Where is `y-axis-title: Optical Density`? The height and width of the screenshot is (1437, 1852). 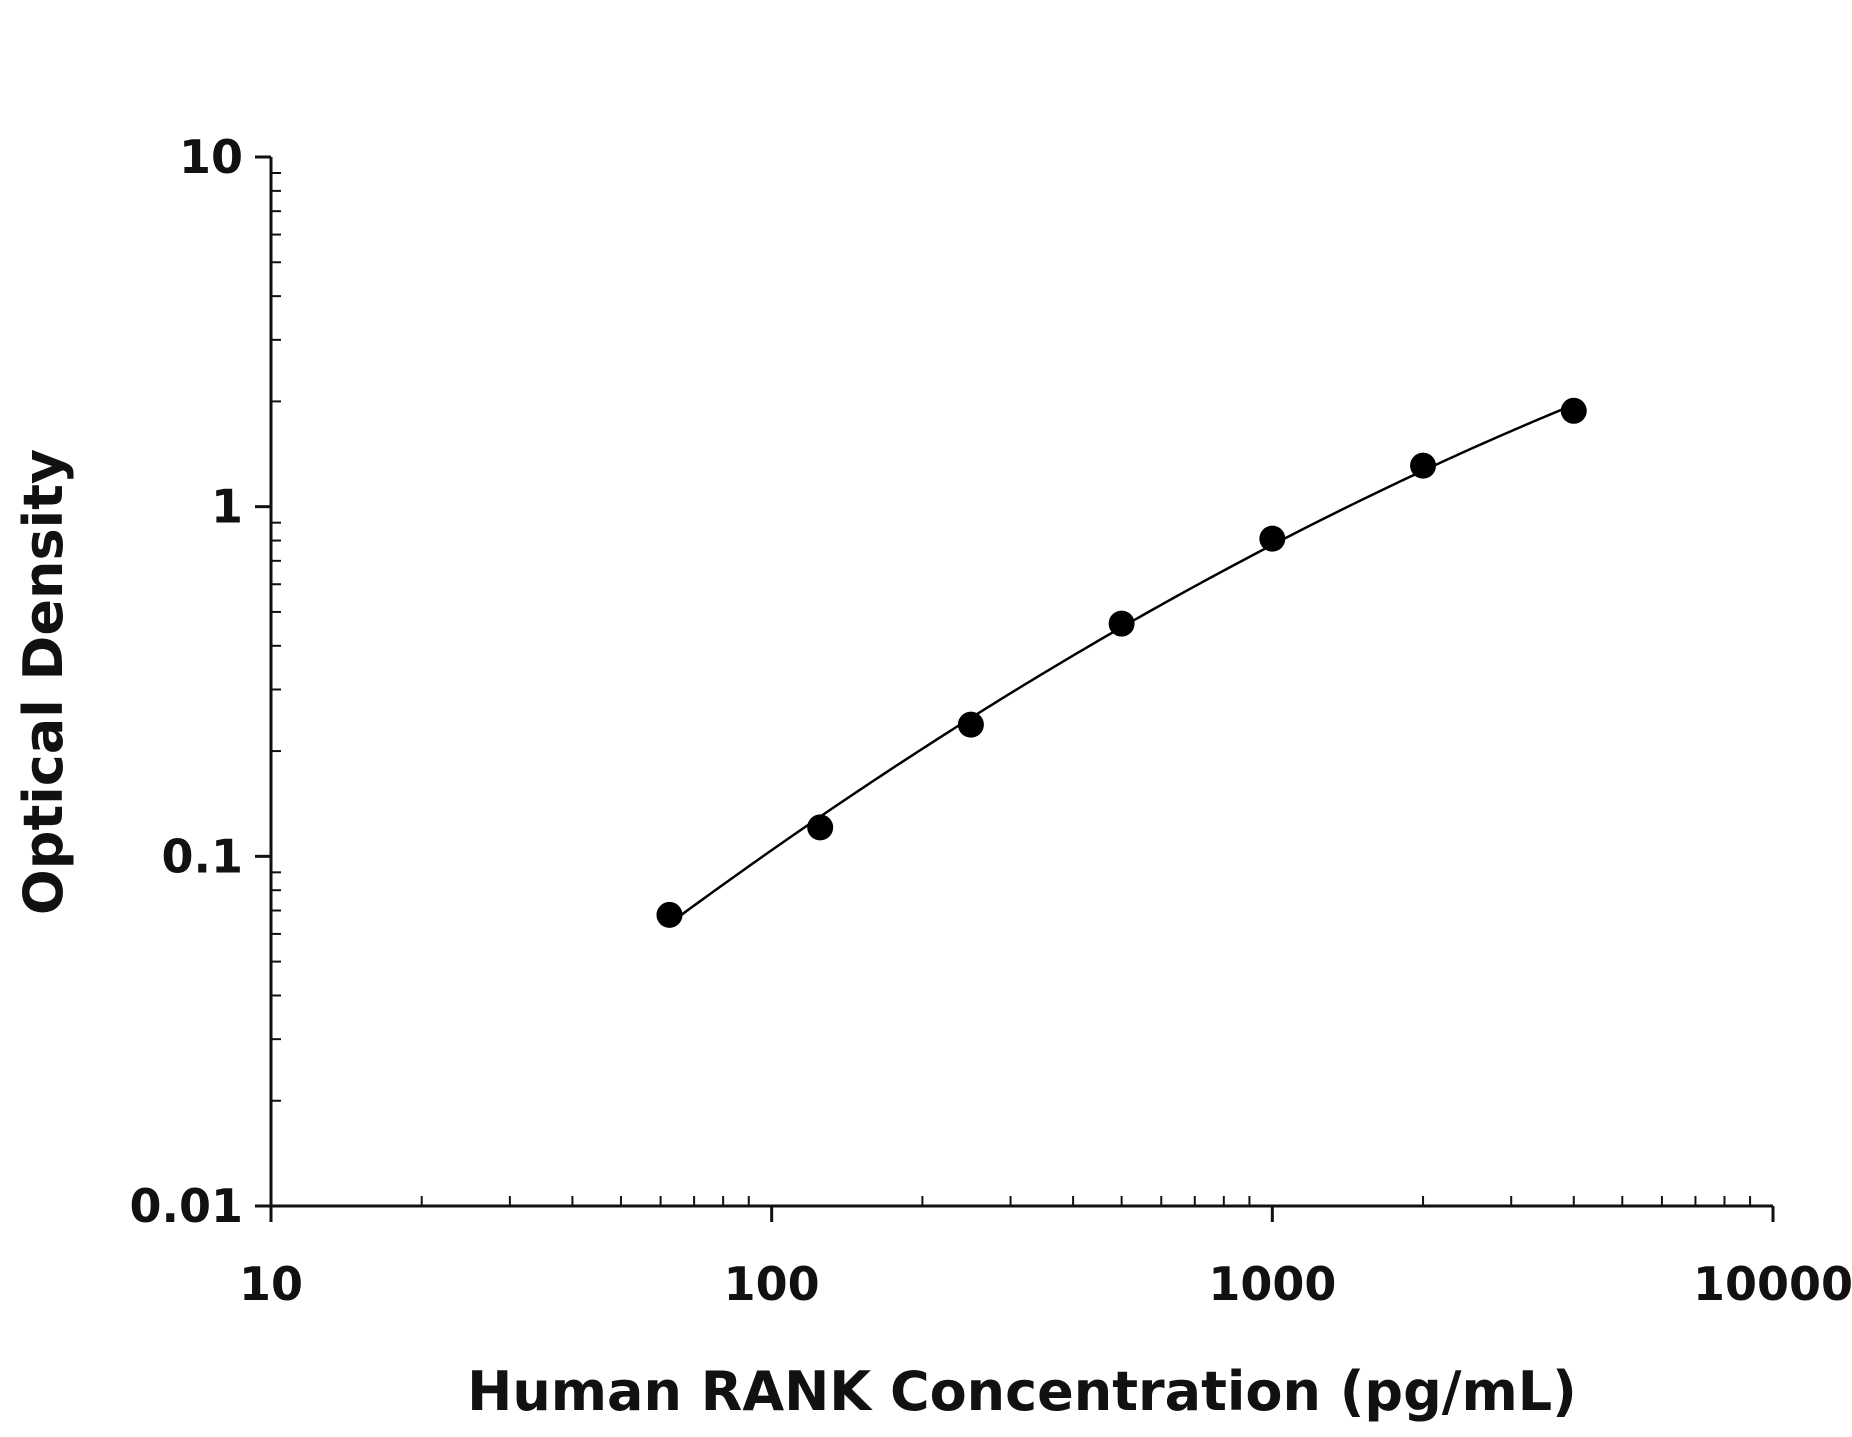
y-axis-title: Optical Density is located at coordinates (43, 682).